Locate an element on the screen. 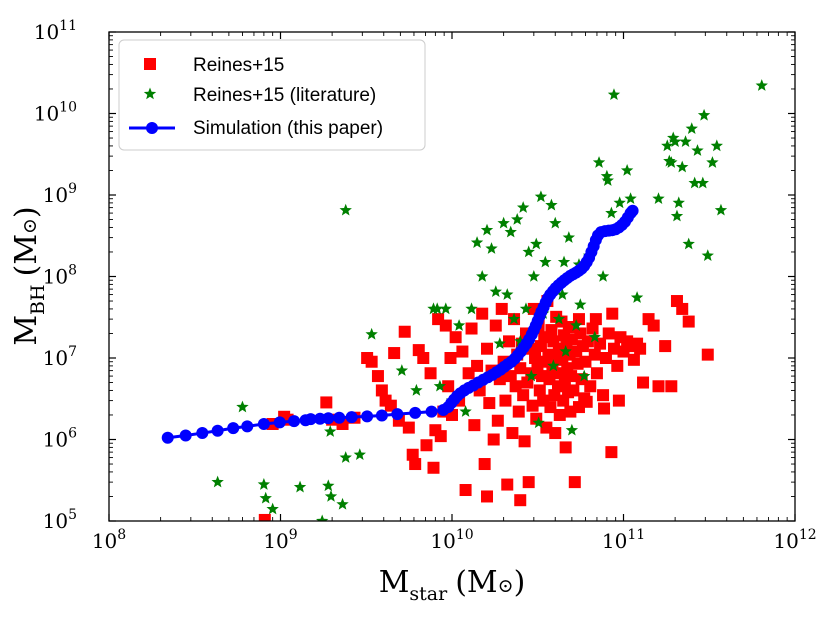  y-tick-label: 10⁹ is located at coordinates (60, 194).